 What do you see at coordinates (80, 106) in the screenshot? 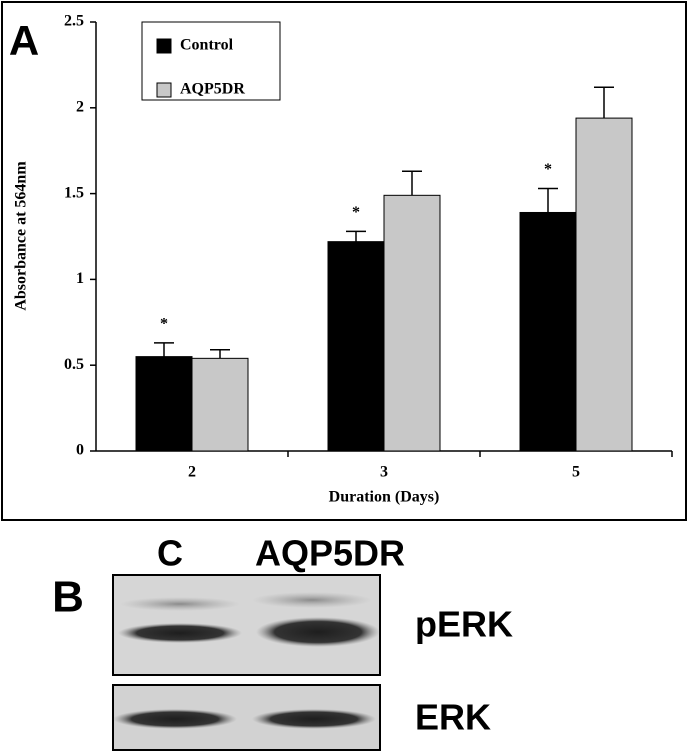
I see `y-tick-label: 2` at bounding box center [80, 106].